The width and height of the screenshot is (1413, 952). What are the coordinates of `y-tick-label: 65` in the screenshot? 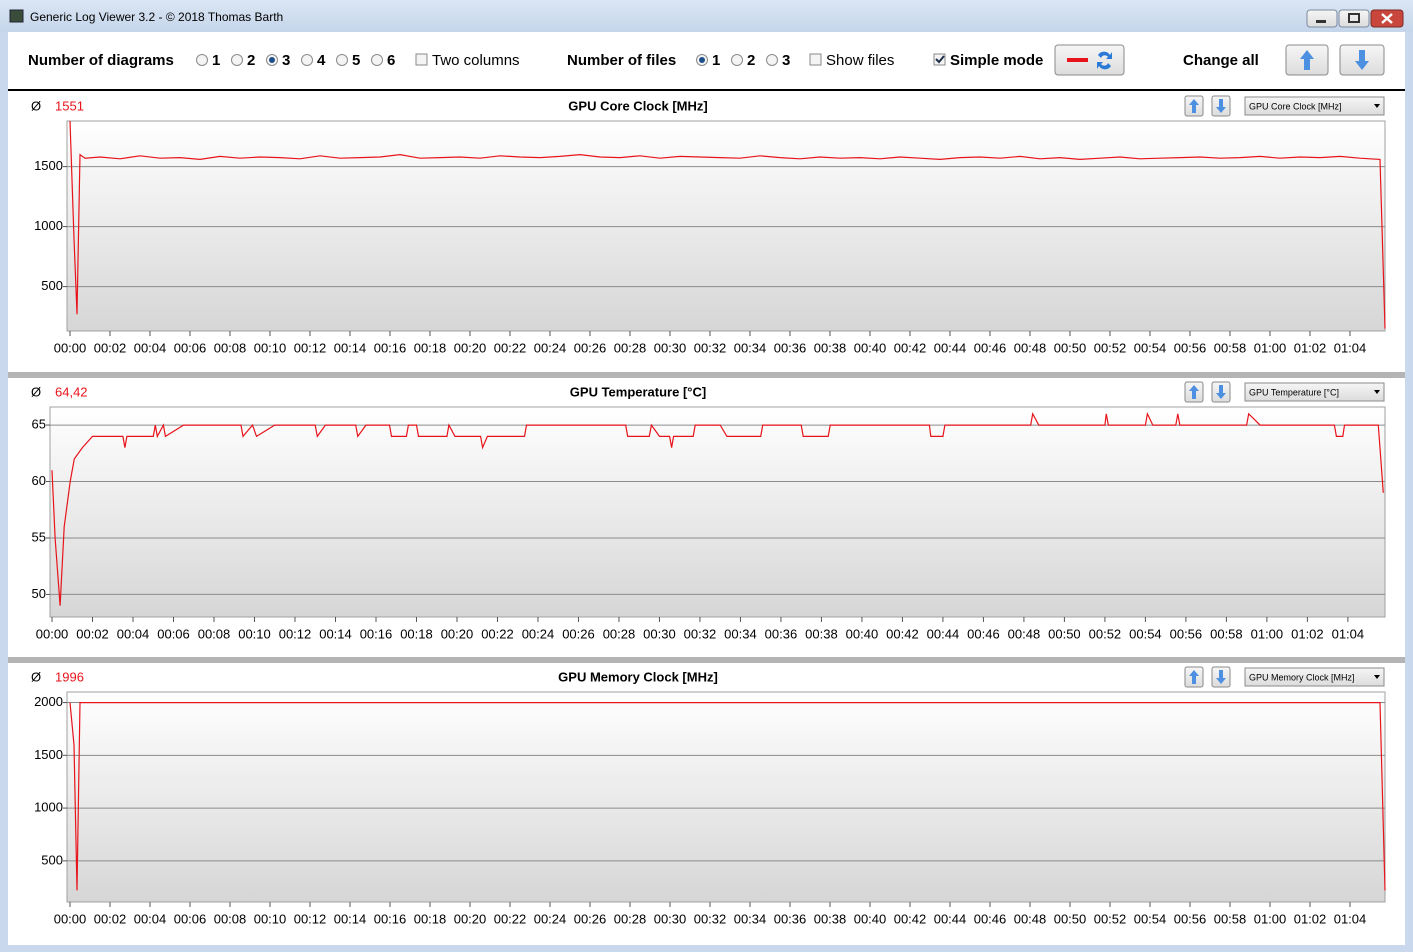 It's located at (39, 424).